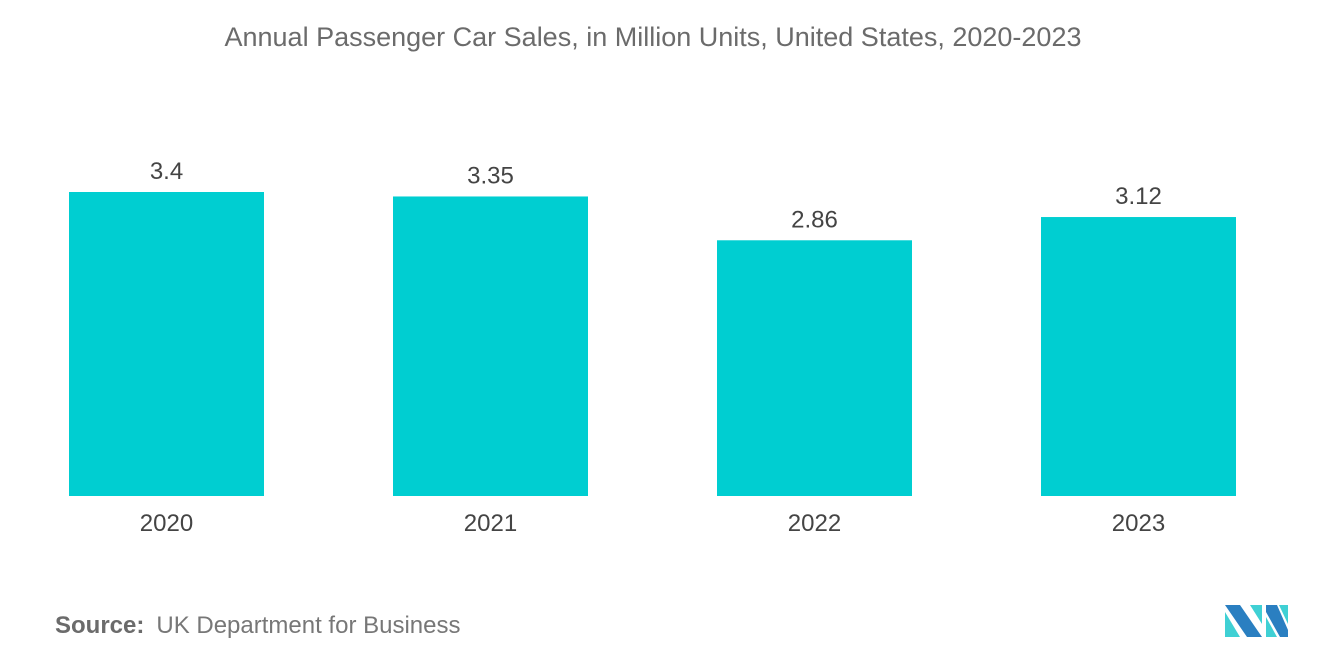 Image resolution: width=1320 pixels, height=665 pixels. What do you see at coordinates (308, 625) in the screenshot?
I see `source-text: UK Department for Business` at bounding box center [308, 625].